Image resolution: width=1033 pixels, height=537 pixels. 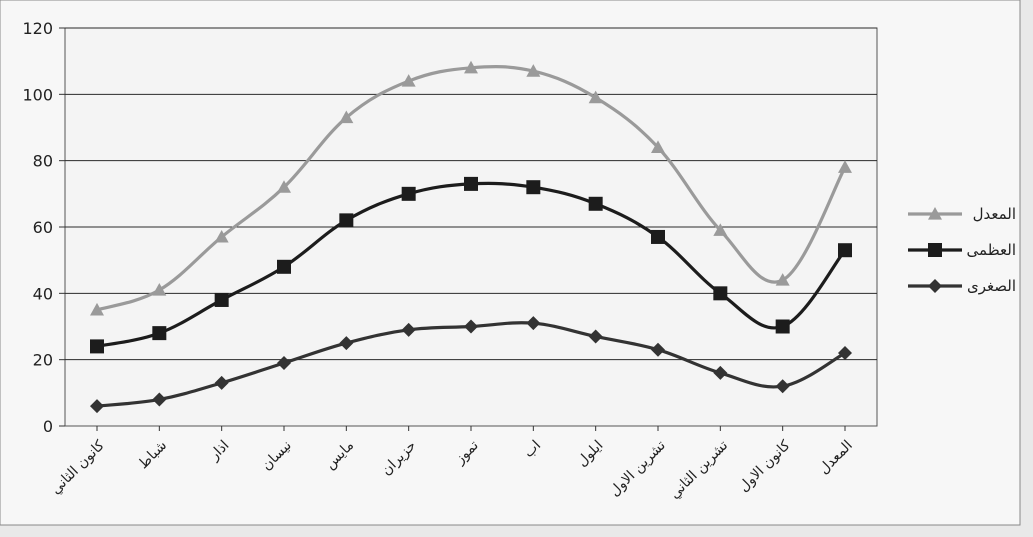 I want to click on y-tick-label: 0, so click(x=48, y=426).